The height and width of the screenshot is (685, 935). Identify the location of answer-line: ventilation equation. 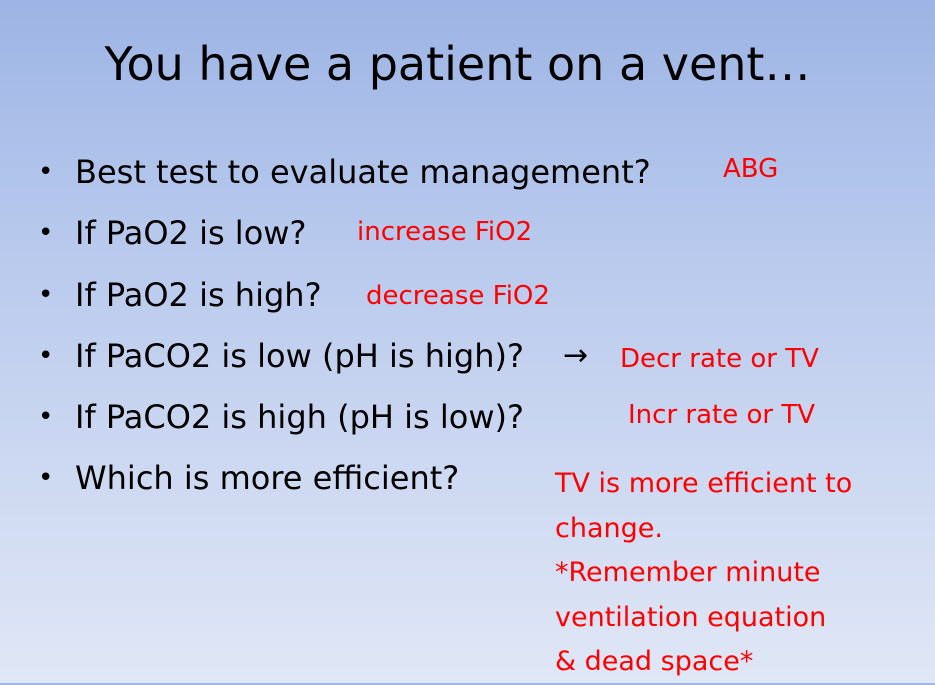
(691, 617).